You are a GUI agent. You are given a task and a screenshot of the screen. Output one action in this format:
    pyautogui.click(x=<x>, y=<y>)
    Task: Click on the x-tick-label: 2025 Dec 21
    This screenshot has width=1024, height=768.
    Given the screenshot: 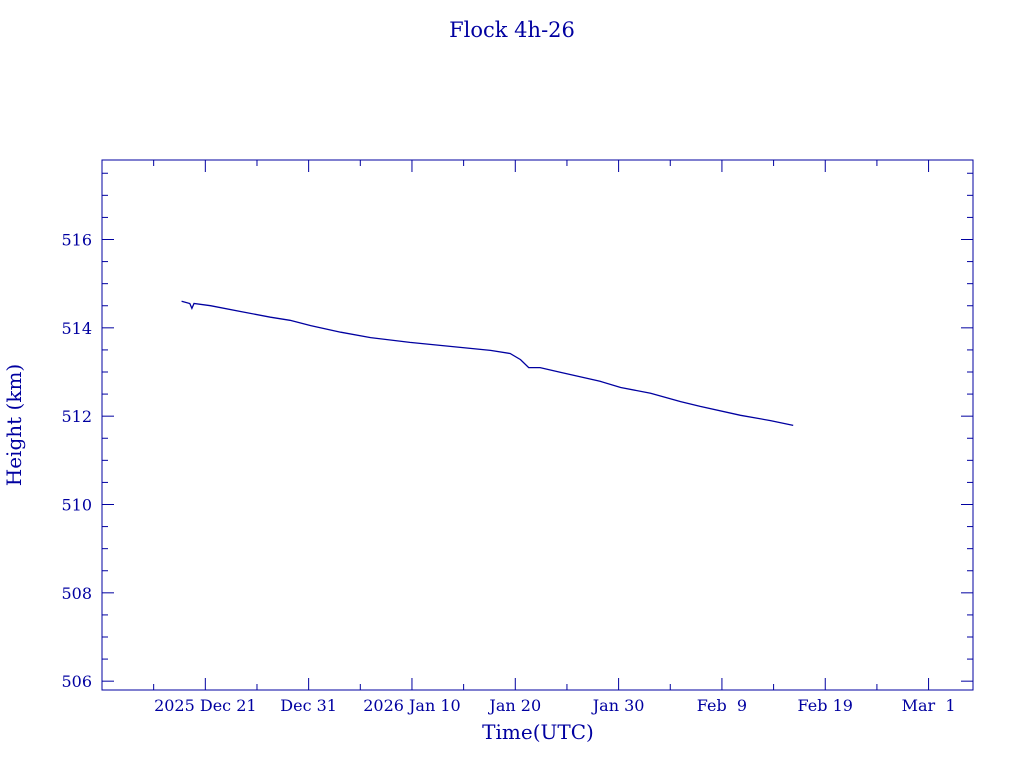 What is the action you would take?
    pyautogui.click(x=205, y=705)
    